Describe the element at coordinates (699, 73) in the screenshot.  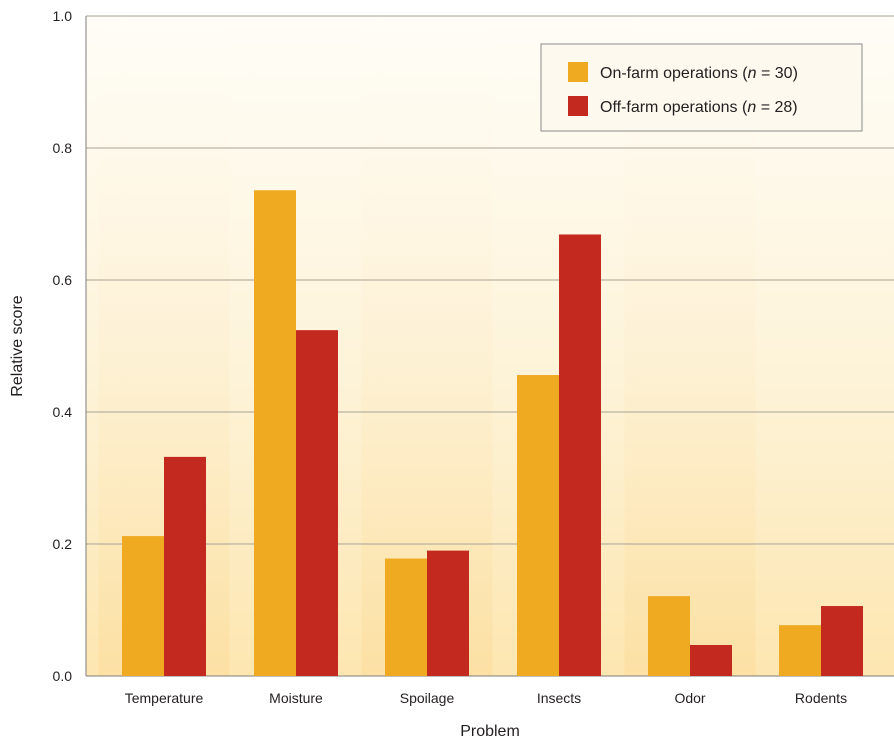
I see `legend-label-on-farm: On-farm operations (n = 30)` at that location.